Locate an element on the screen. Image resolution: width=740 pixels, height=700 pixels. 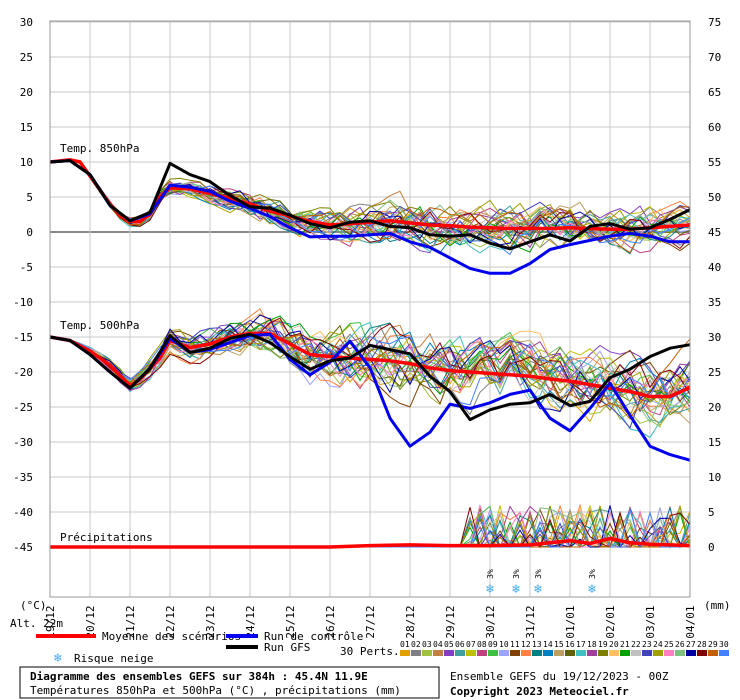
tick-label-right: 15 is located at coordinates (714, 442).